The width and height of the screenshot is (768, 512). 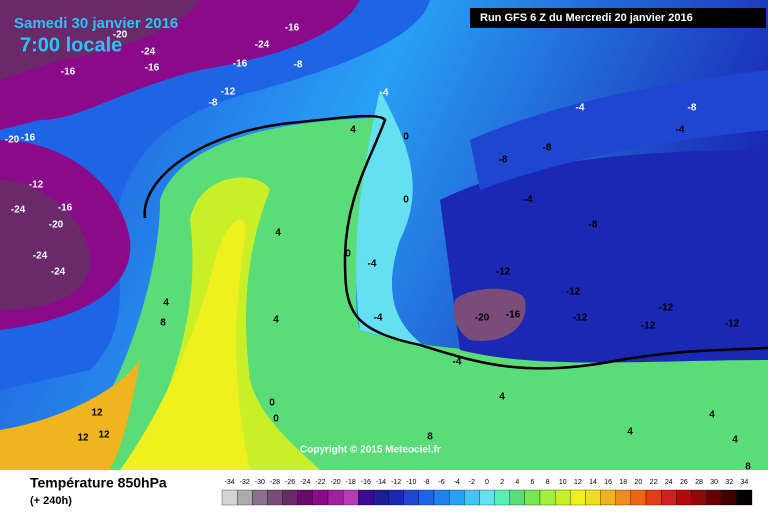 What do you see at coordinates (260, 482) in the screenshot?
I see `scale-label: -30` at bounding box center [260, 482].